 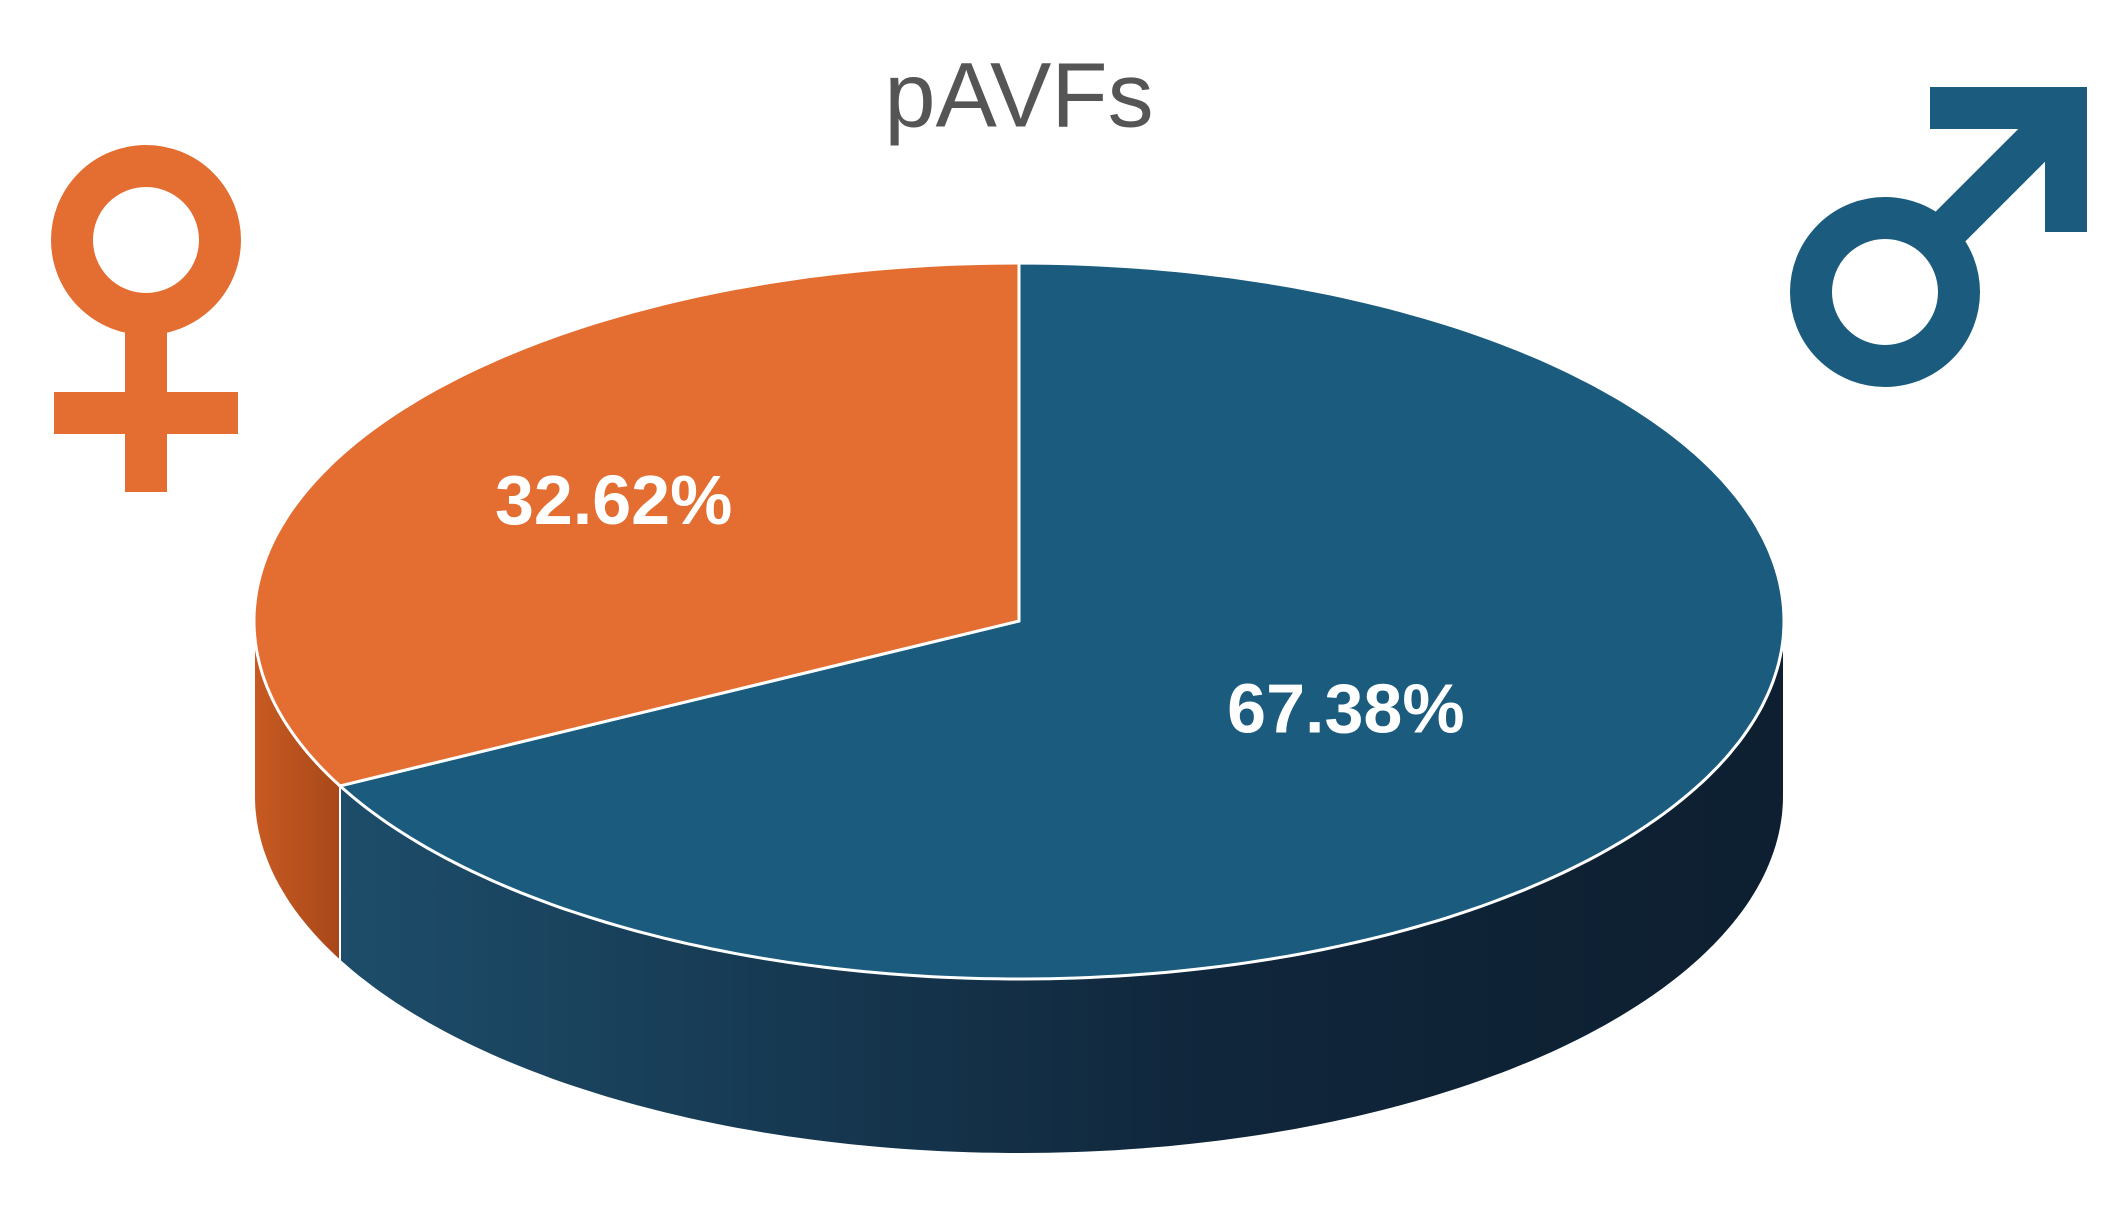 What do you see at coordinates (1345, 708) in the screenshot?
I see `value-label: 67.38%` at bounding box center [1345, 708].